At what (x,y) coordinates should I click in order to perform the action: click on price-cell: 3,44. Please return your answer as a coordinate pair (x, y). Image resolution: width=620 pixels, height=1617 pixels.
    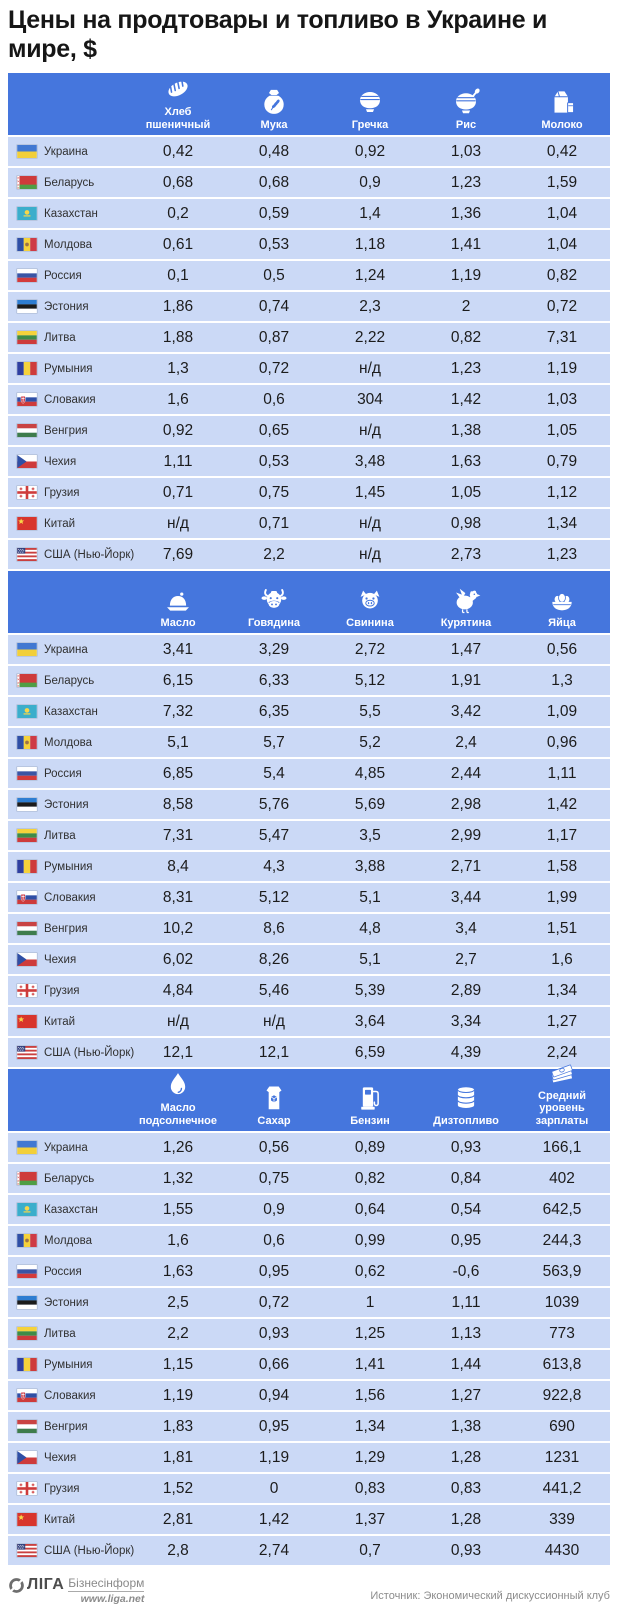
    Looking at the image, I should click on (466, 897).